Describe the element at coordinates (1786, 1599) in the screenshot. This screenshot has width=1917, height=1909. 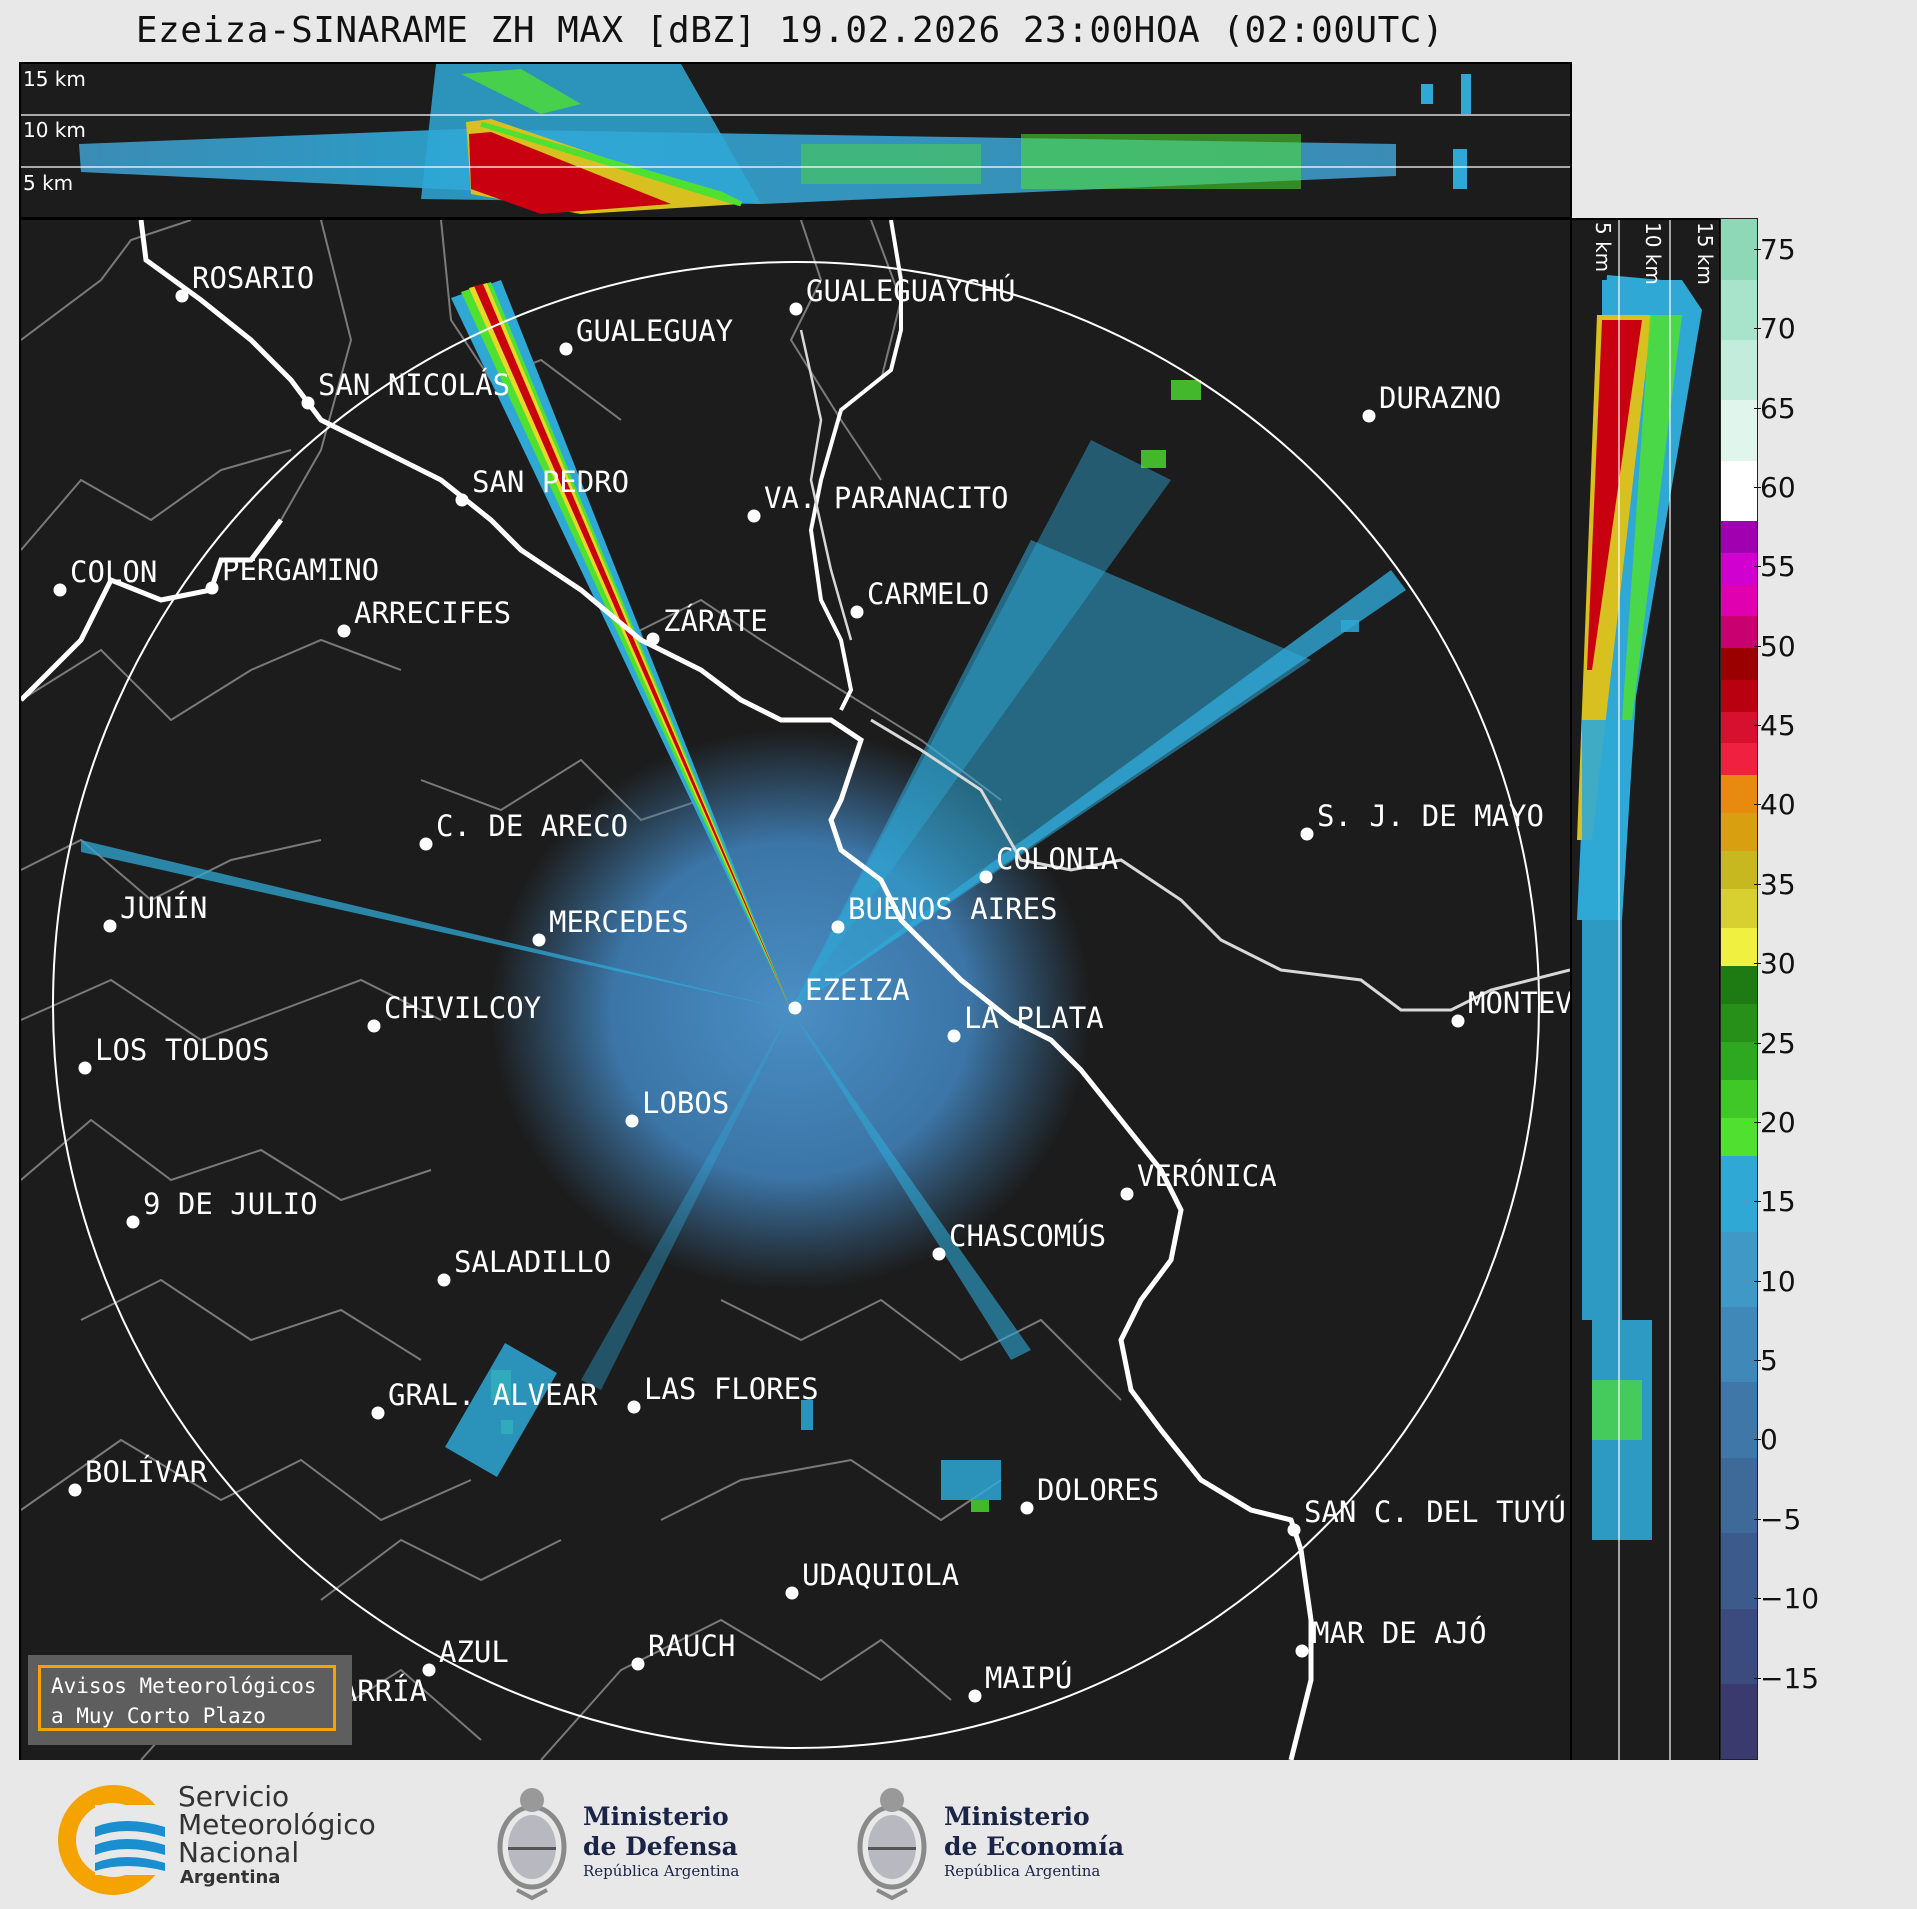
I see `colorbar-tick-label: −10` at that location.